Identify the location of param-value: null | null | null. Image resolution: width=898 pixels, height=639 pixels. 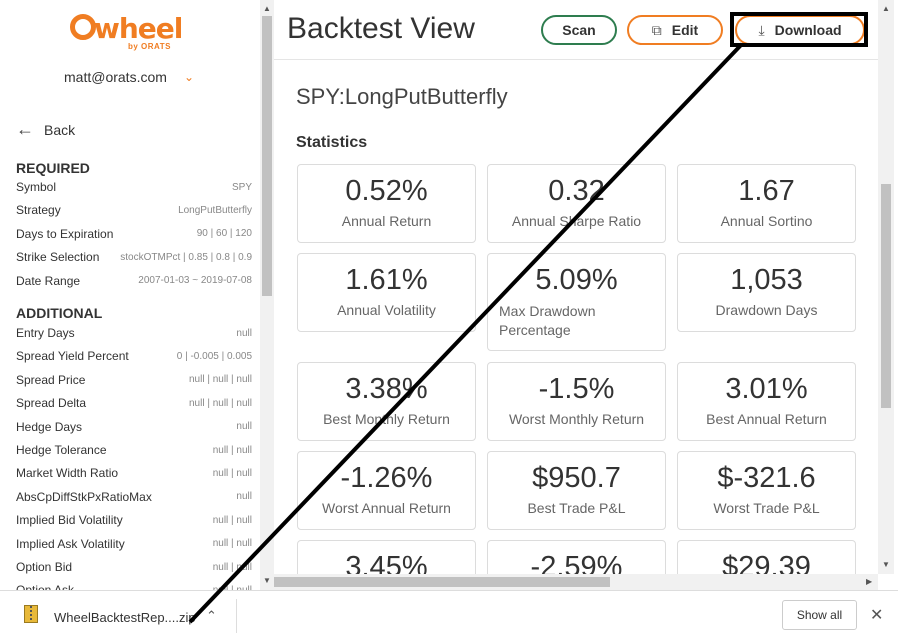
(220, 403).